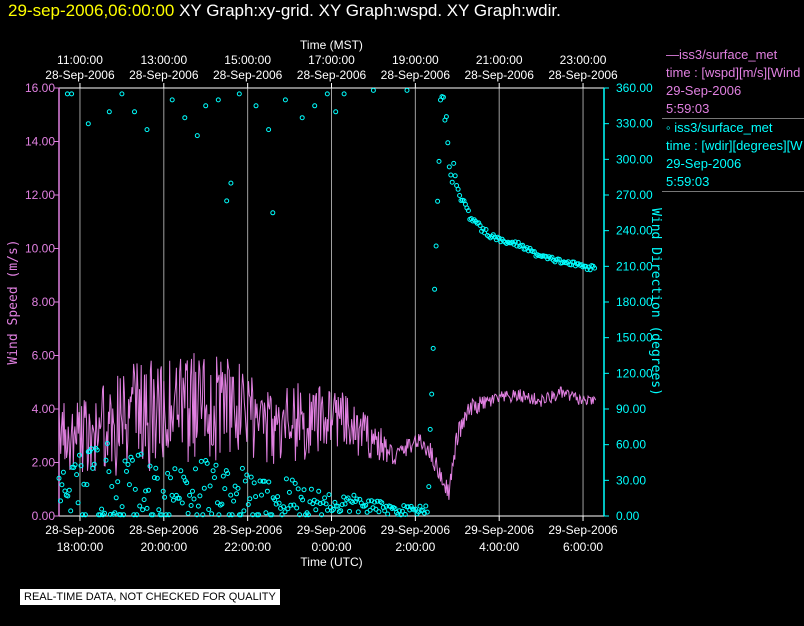  I want to click on right-tick-label: 210.00, so click(634, 266).